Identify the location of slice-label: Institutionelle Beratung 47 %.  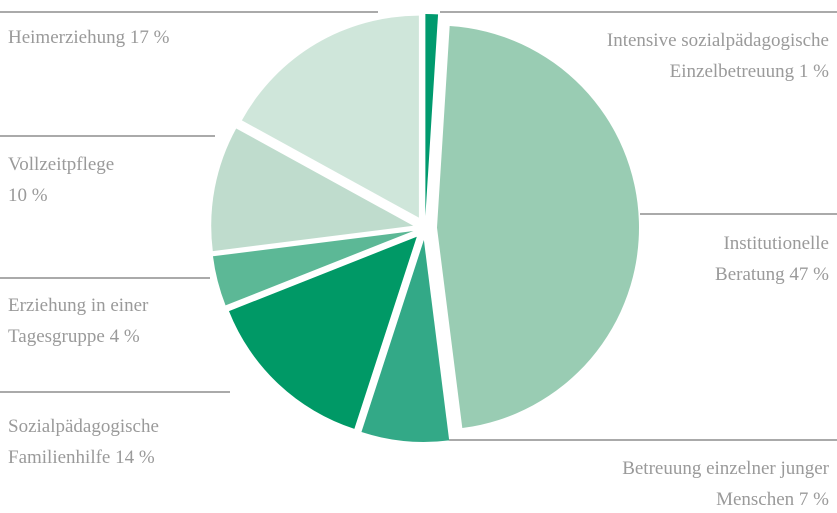
(744, 259).